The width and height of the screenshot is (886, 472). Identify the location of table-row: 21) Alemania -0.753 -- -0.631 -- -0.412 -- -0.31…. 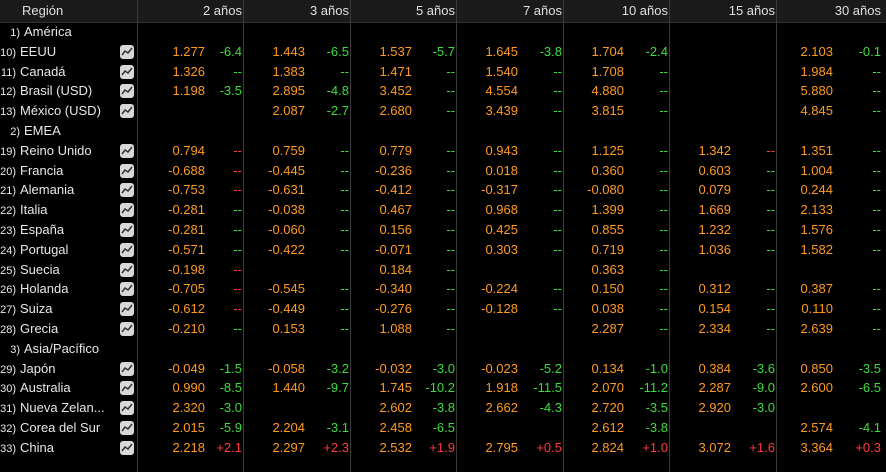
(443, 190).